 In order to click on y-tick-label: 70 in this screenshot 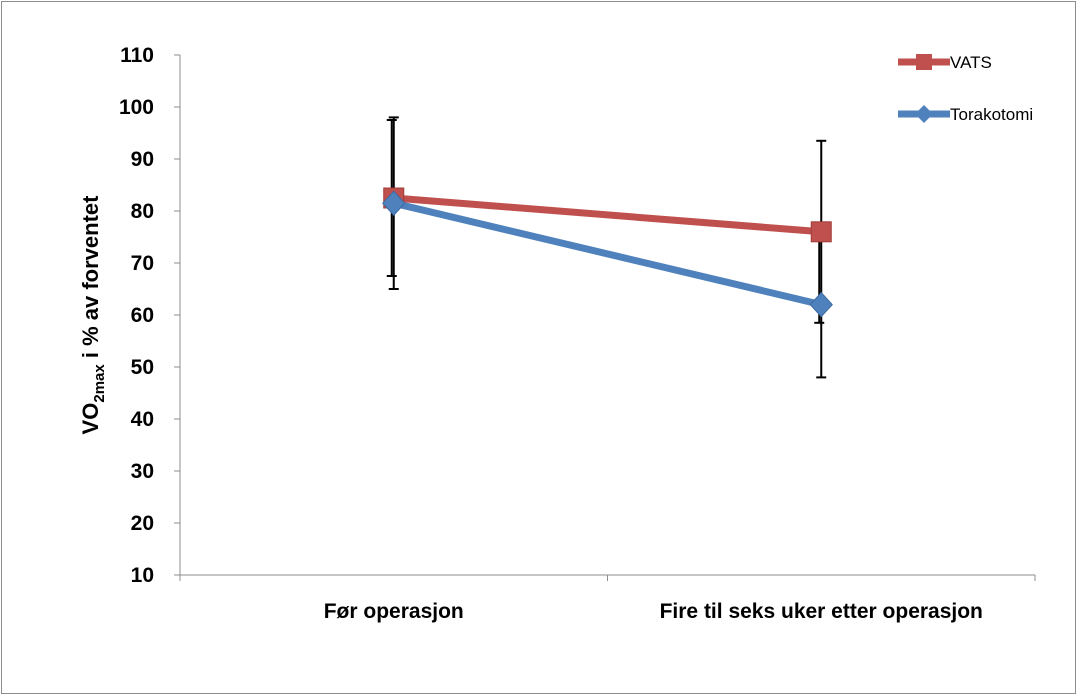, I will do `click(142, 263)`.